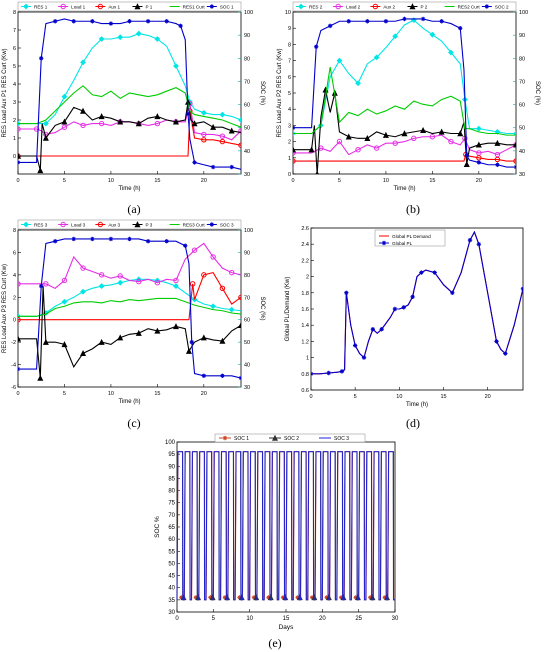 The image size is (550, 652). I want to click on y-tick-label: 90, so click(171, 467).